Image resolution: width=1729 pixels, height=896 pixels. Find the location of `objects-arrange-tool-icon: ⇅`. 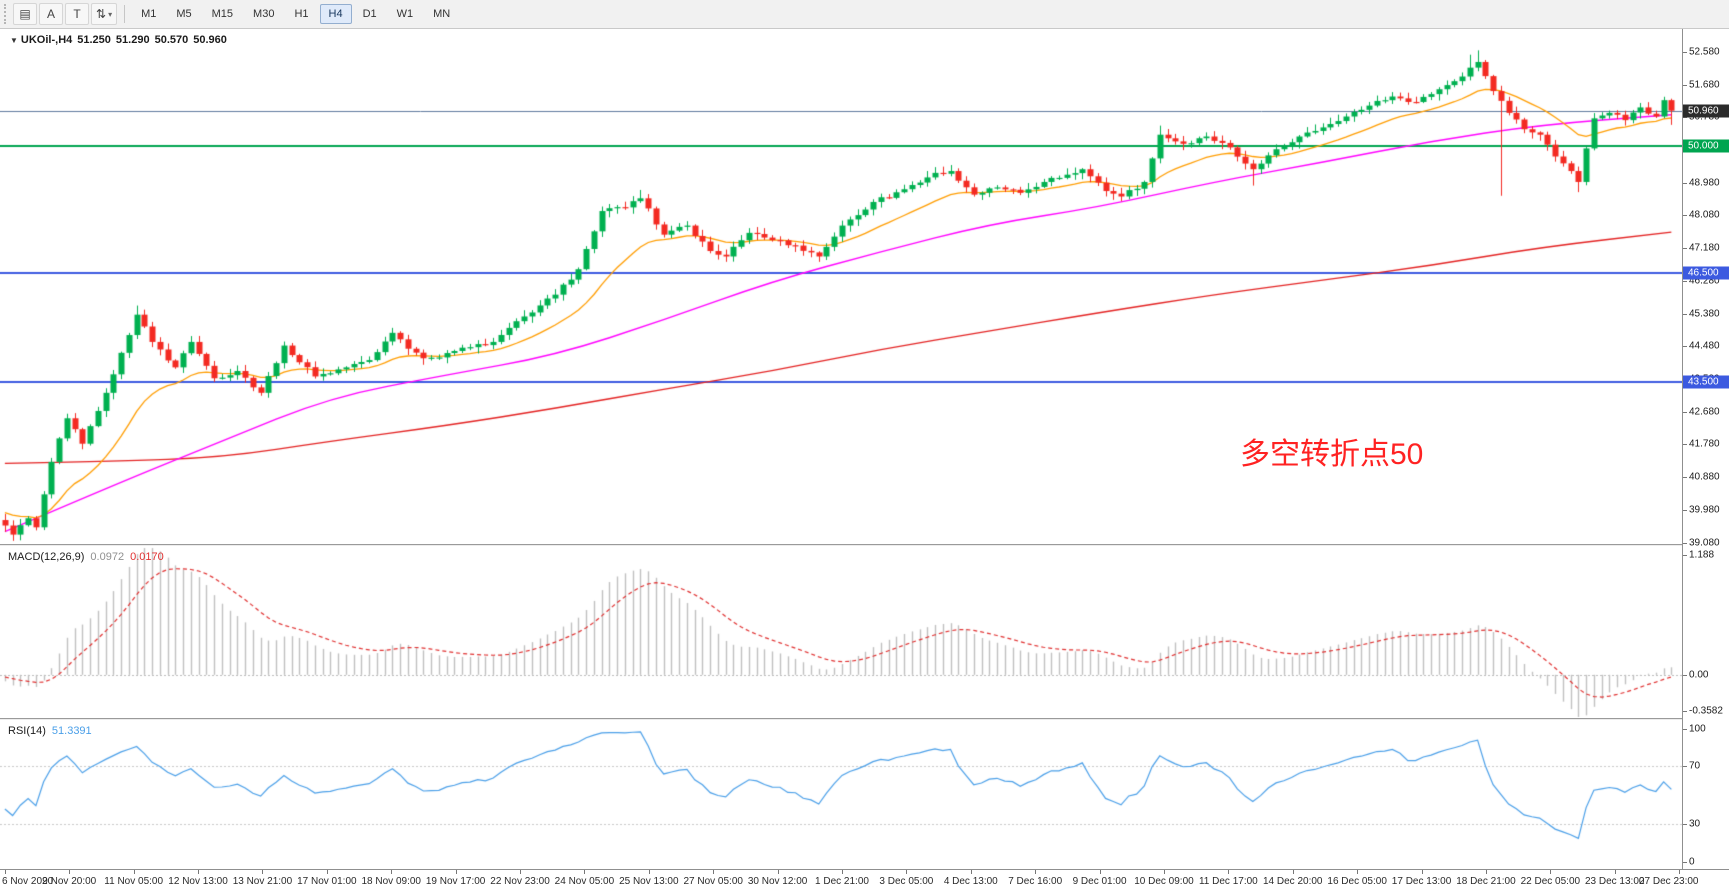

objects-arrange-tool-icon: ⇅ is located at coordinates (101, 14).